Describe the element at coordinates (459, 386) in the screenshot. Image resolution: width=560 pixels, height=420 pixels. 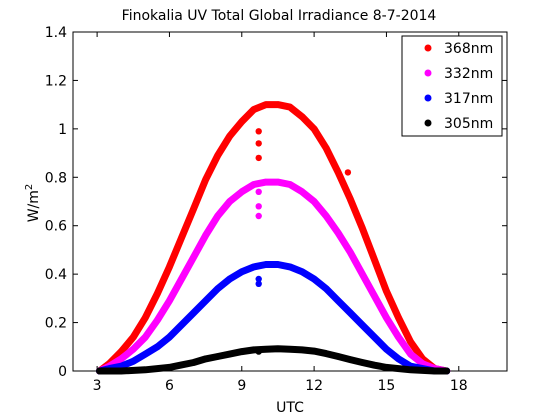
I see `x-tick-label: 18` at that location.